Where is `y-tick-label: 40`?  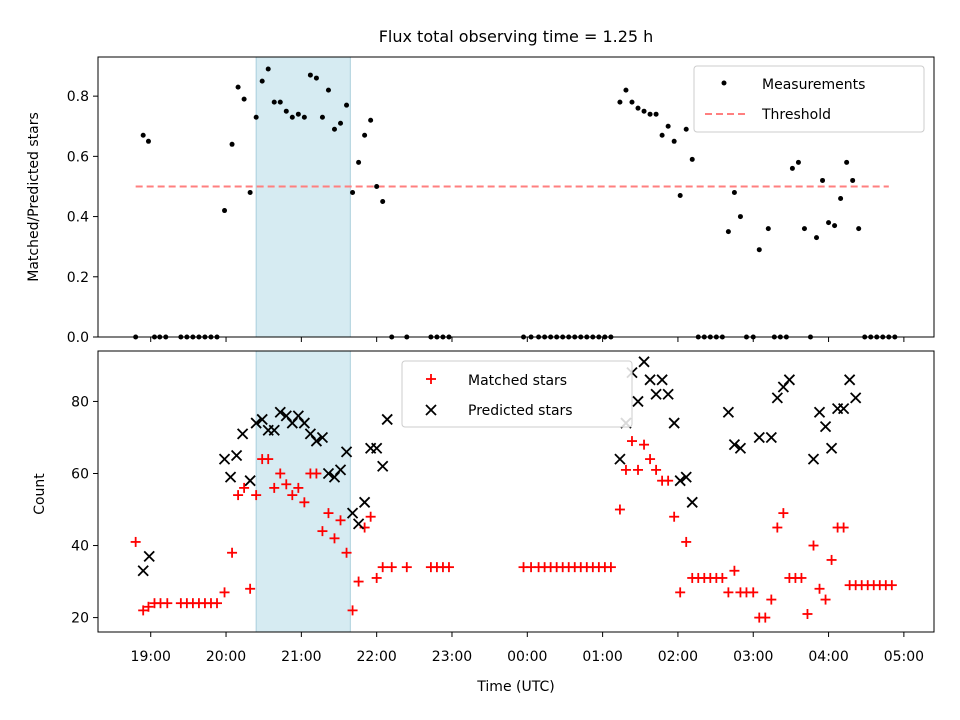
y-tick-label: 40 is located at coordinates (80, 547).